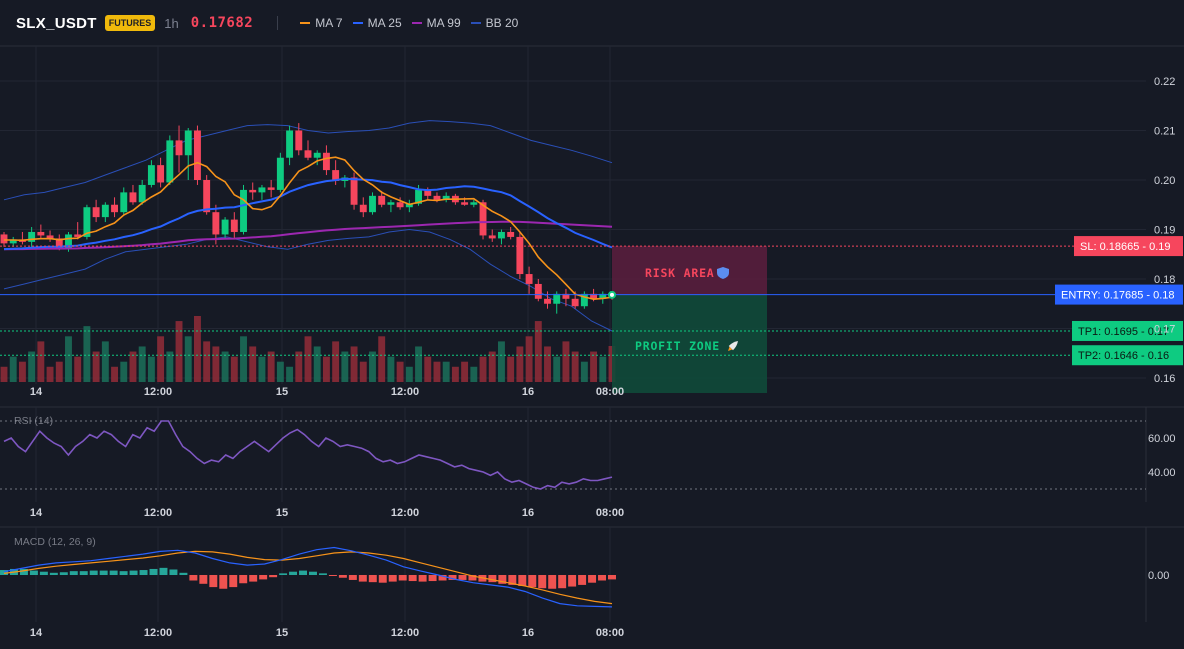 This screenshot has height=649, width=1184. What do you see at coordinates (1119, 294) in the screenshot?
I see `entry-tag` at bounding box center [1119, 294].